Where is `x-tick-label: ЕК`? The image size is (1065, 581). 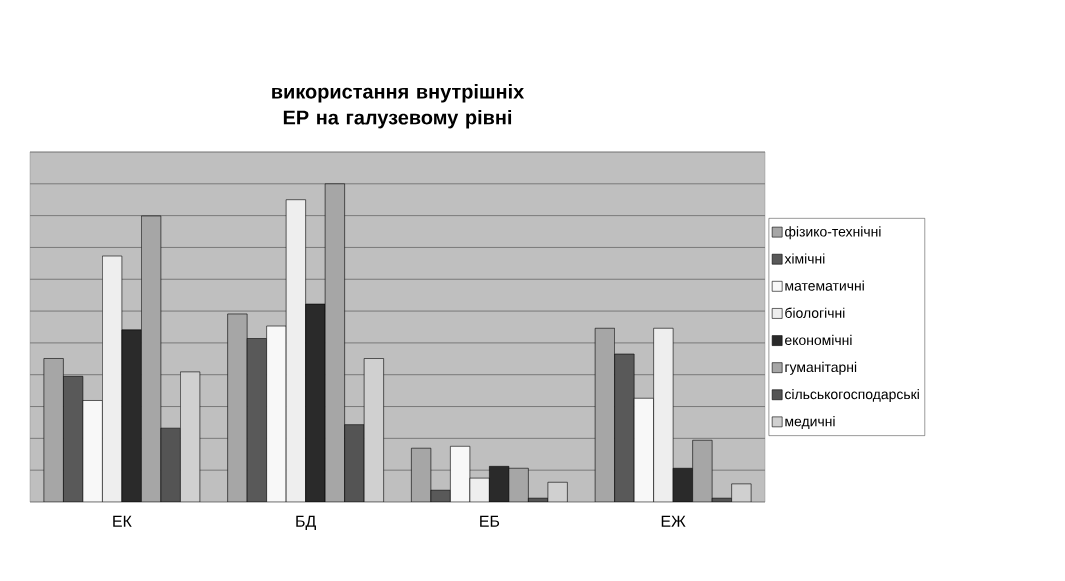 x-tick-label: ЕК is located at coordinates (122, 521).